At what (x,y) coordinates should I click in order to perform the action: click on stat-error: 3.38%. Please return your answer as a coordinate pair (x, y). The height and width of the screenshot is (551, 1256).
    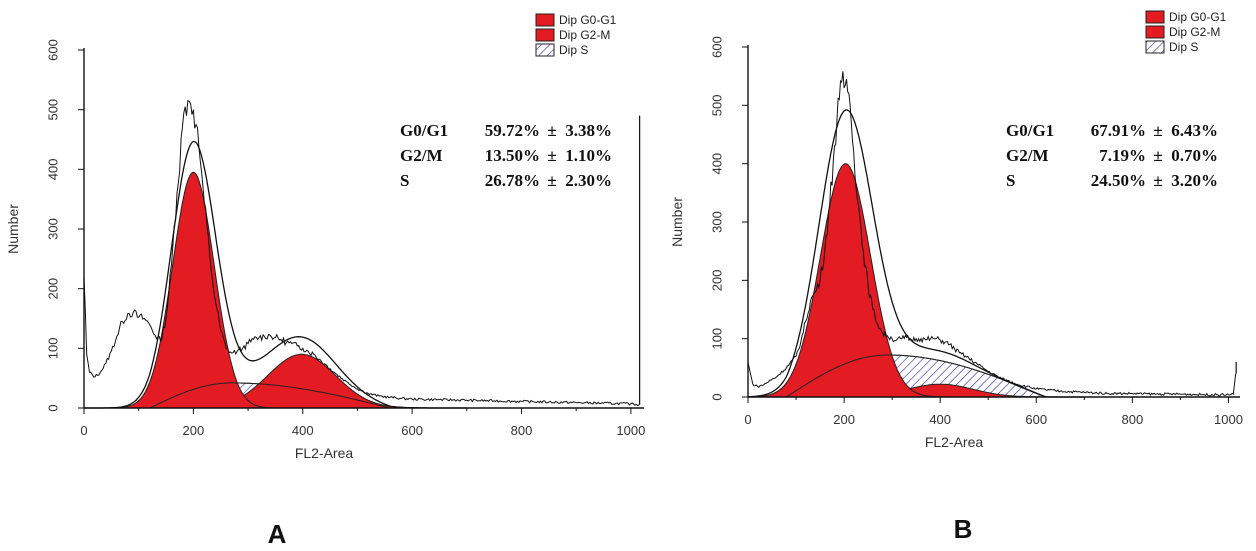
    Looking at the image, I should click on (588, 130).